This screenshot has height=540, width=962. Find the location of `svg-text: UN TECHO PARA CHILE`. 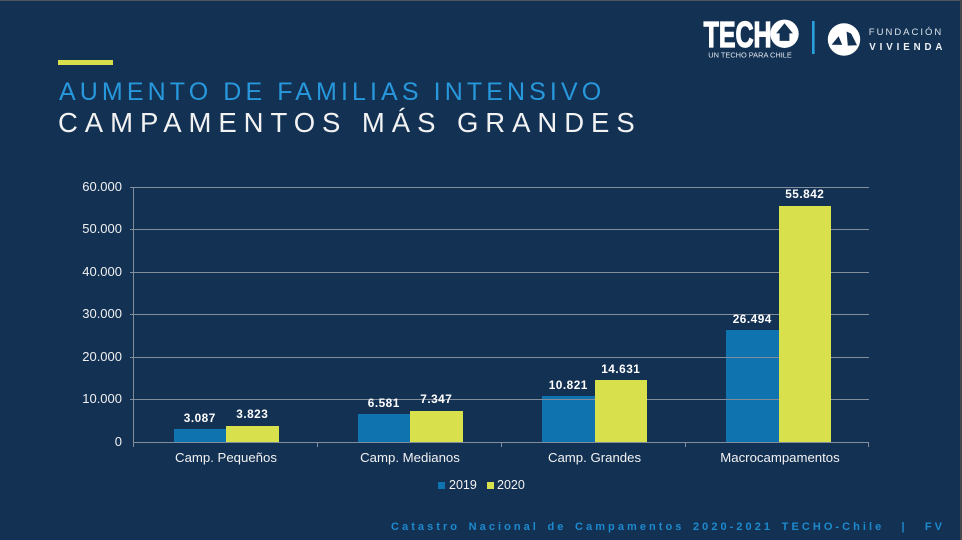

svg-text: UN TECHO PARA CHILE is located at coordinates (750, 54).